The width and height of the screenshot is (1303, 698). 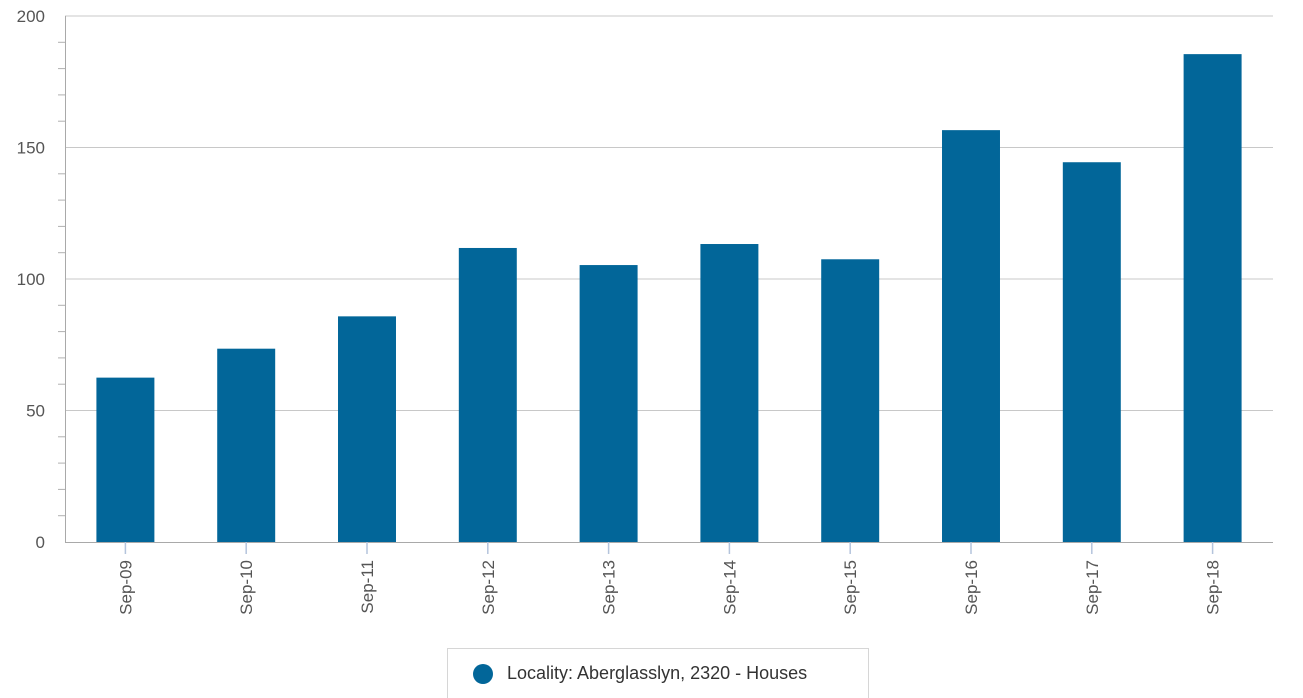 What do you see at coordinates (35, 411) in the screenshot?
I see `y-tick-label: 50` at bounding box center [35, 411].